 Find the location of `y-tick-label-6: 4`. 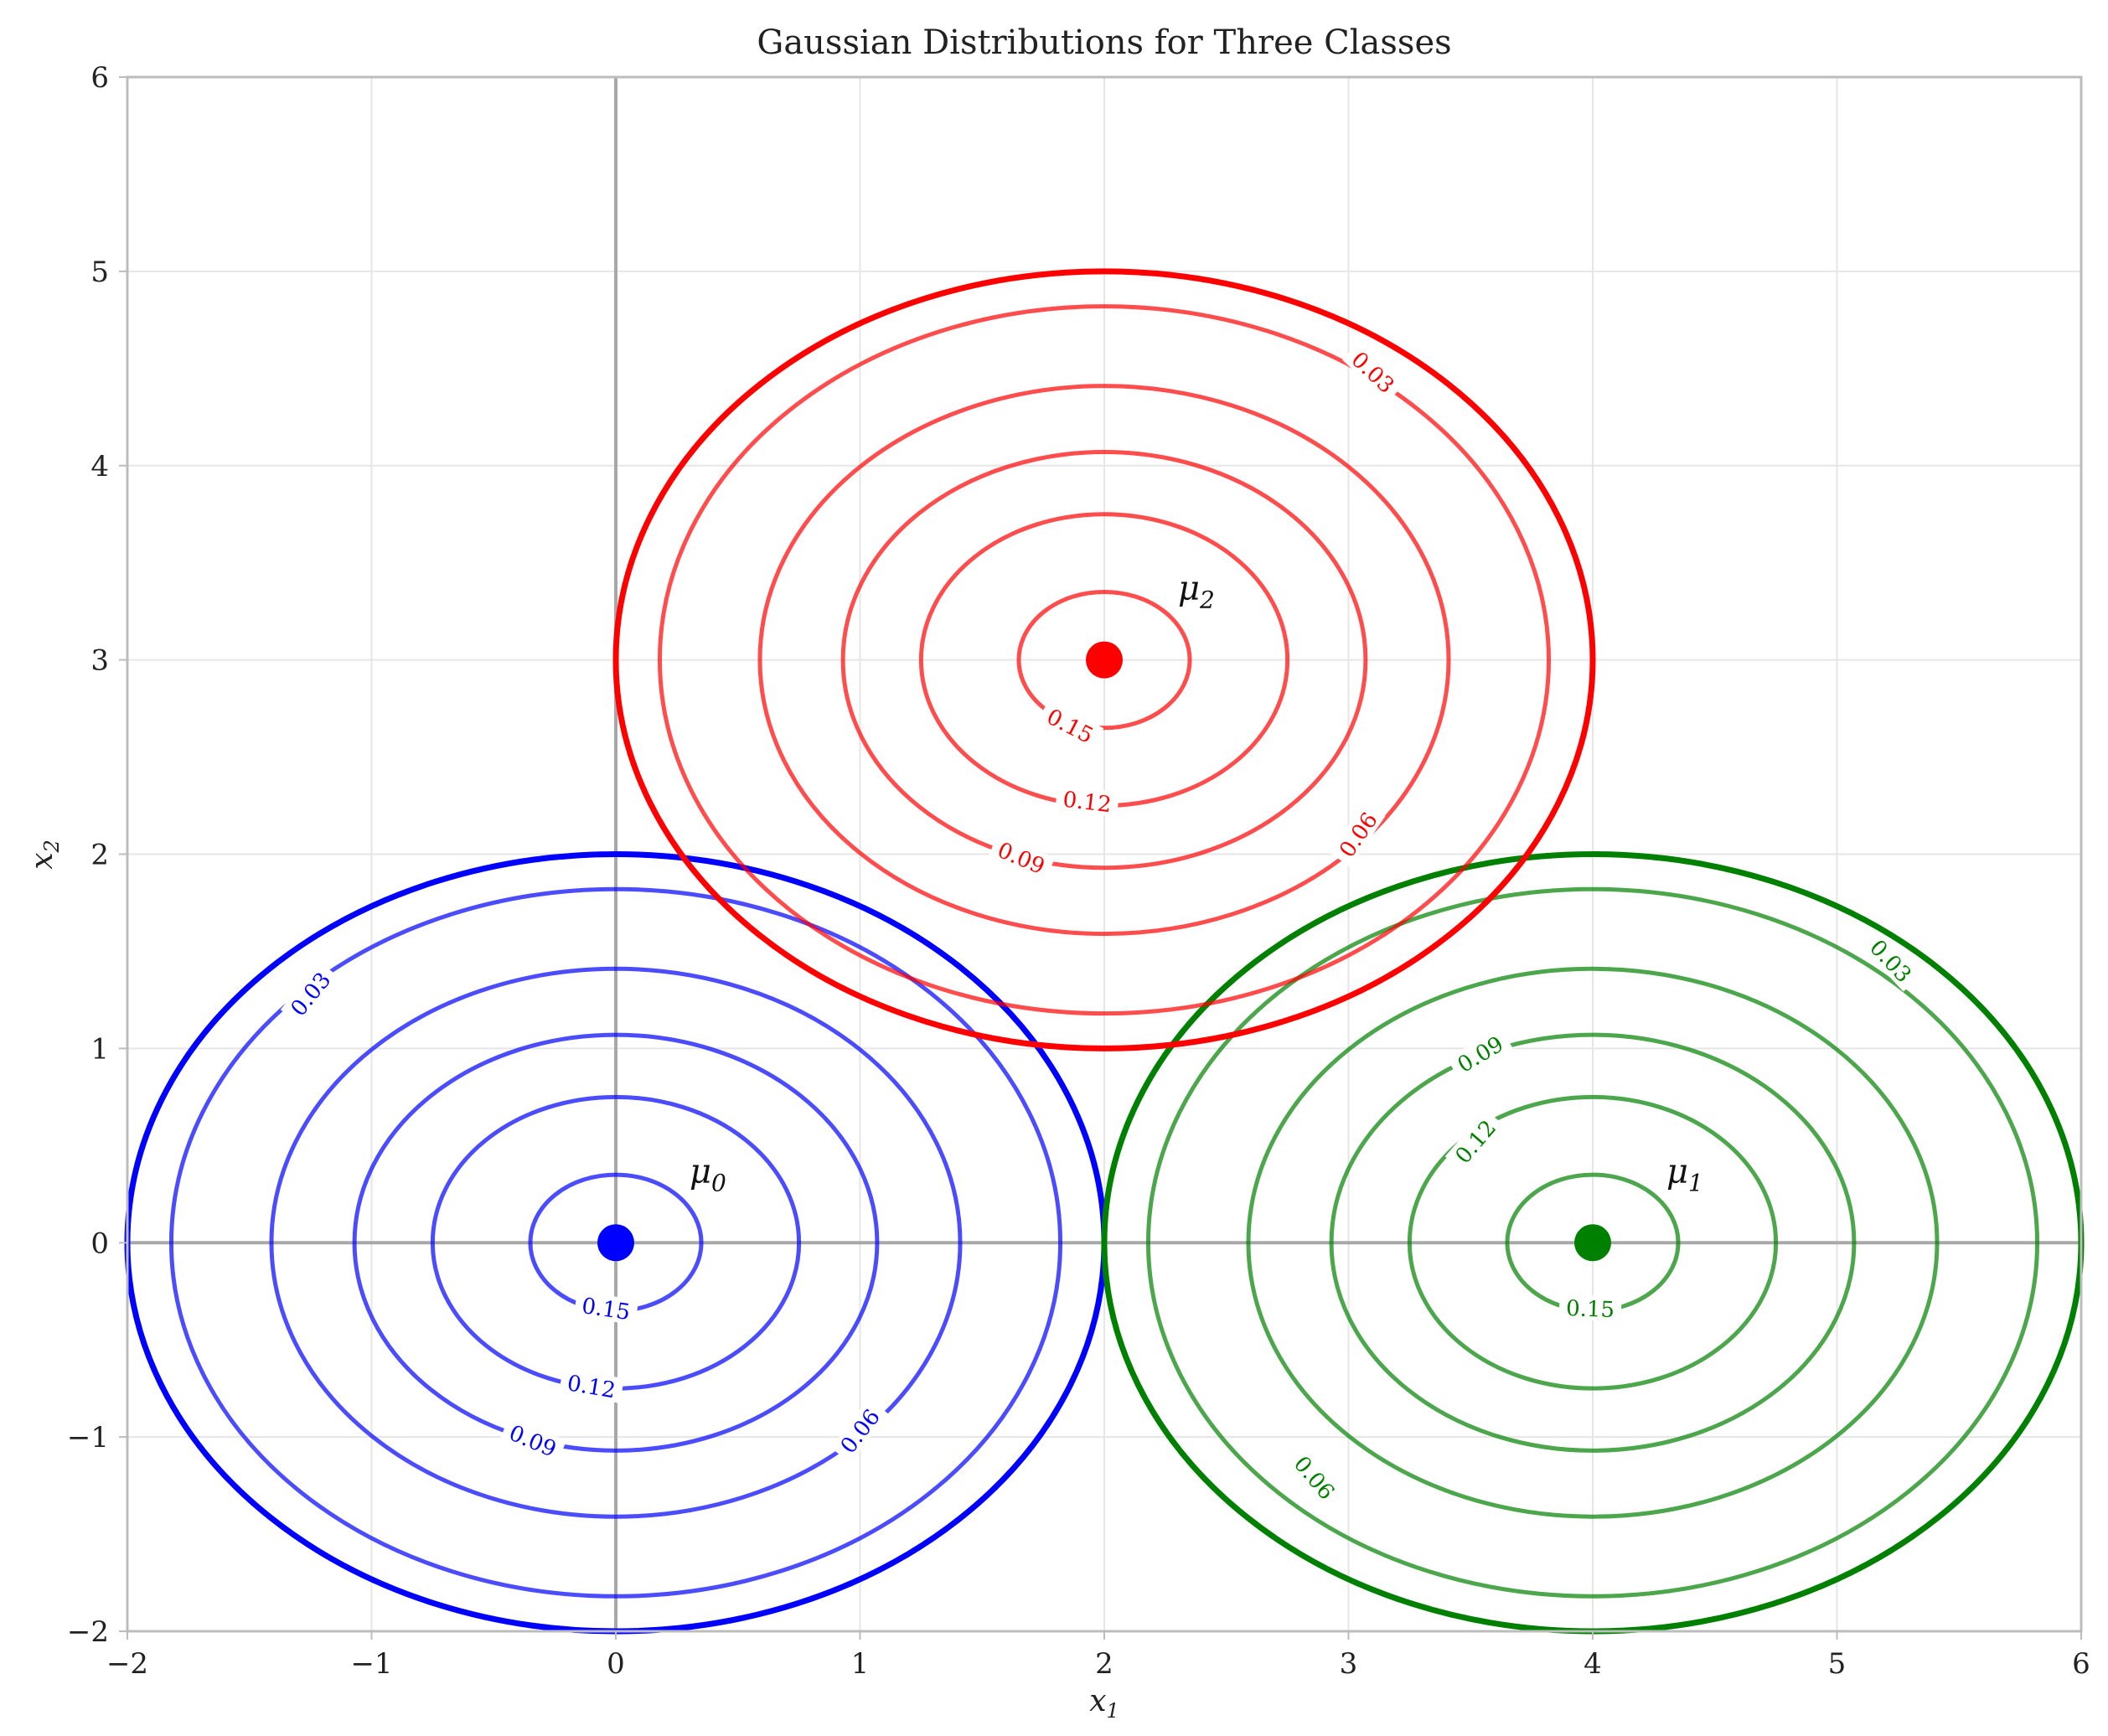

y-tick-label-6: 4 is located at coordinates (99, 467).